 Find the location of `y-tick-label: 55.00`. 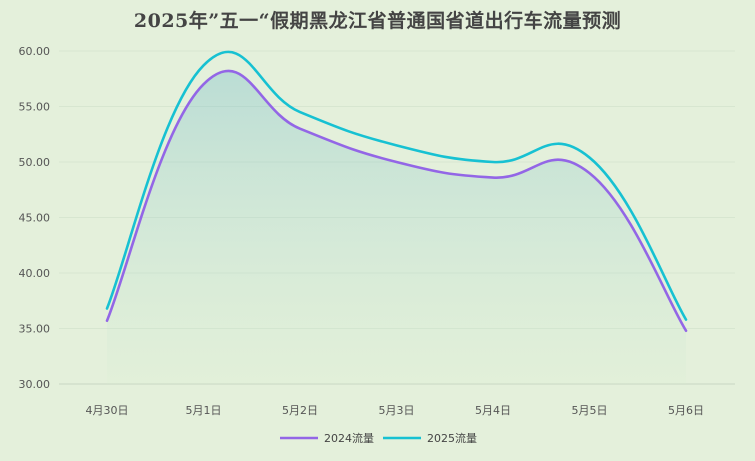

y-tick-label: 55.00 is located at coordinates (35, 107).